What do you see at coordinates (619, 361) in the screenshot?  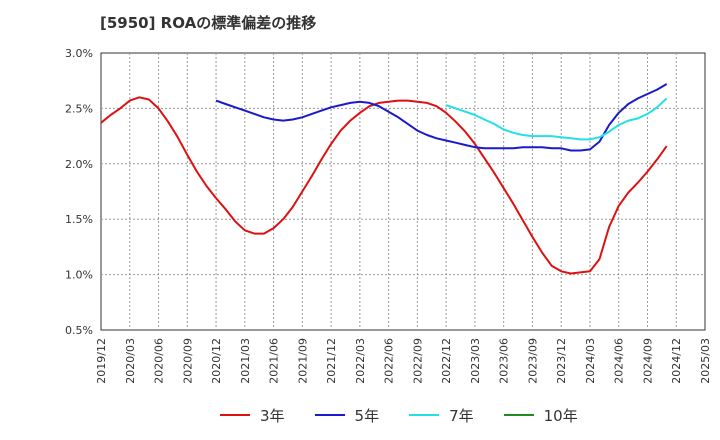 I see `x-tick-label: 2024/06` at bounding box center [619, 361].